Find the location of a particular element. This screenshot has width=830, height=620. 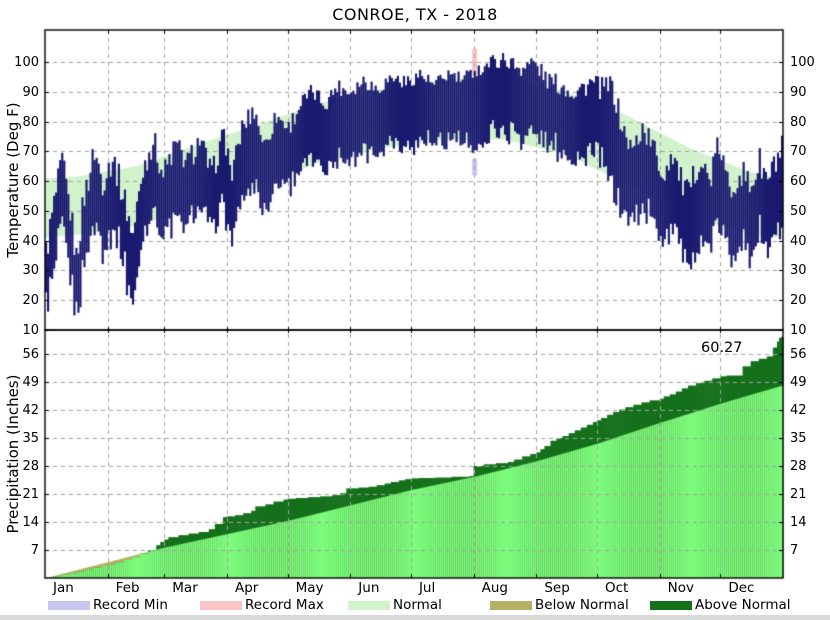

precip-ytick-right-35: 35 is located at coordinates (798, 438).